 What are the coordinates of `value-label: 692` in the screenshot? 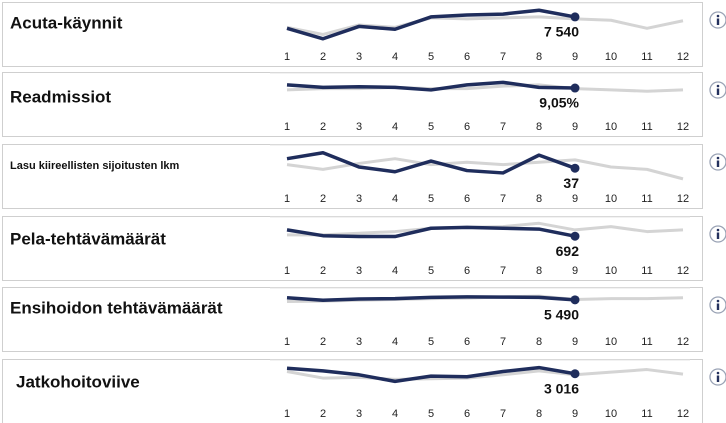 It's located at (568, 251).